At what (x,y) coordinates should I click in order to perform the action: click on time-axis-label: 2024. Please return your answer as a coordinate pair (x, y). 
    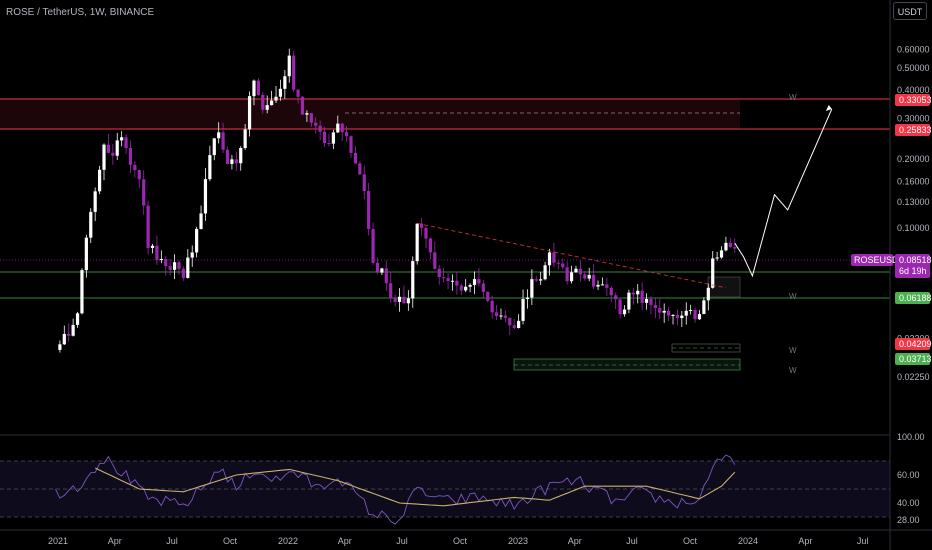
    Looking at the image, I should click on (748, 541).